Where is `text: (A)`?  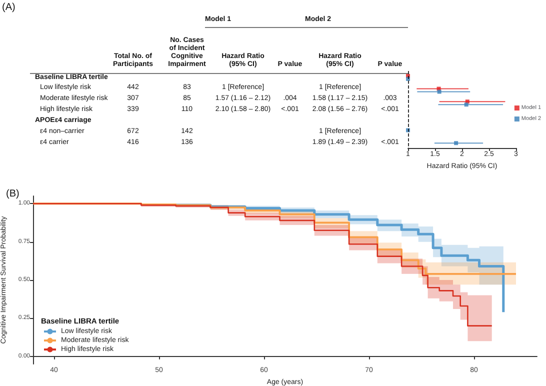 text: (A) is located at coordinates (9, 7).